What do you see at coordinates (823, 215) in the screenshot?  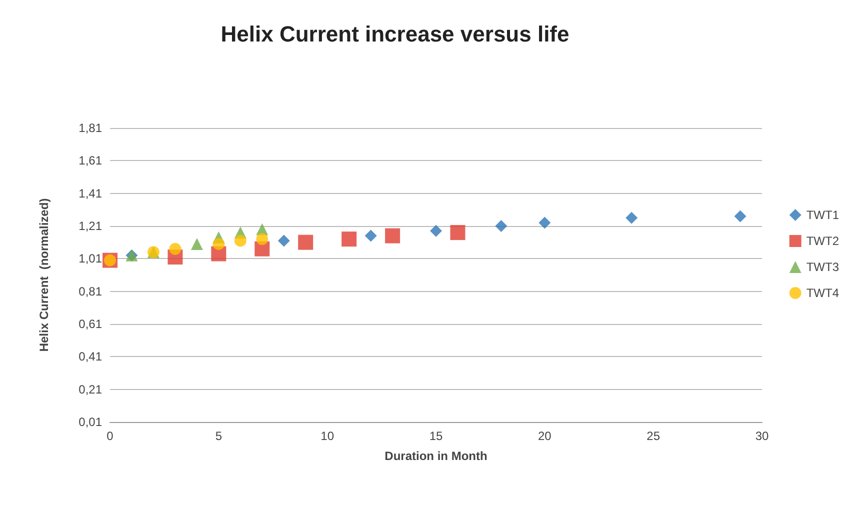 I see `legend-label: TWT1` at bounding box center [823, 215].